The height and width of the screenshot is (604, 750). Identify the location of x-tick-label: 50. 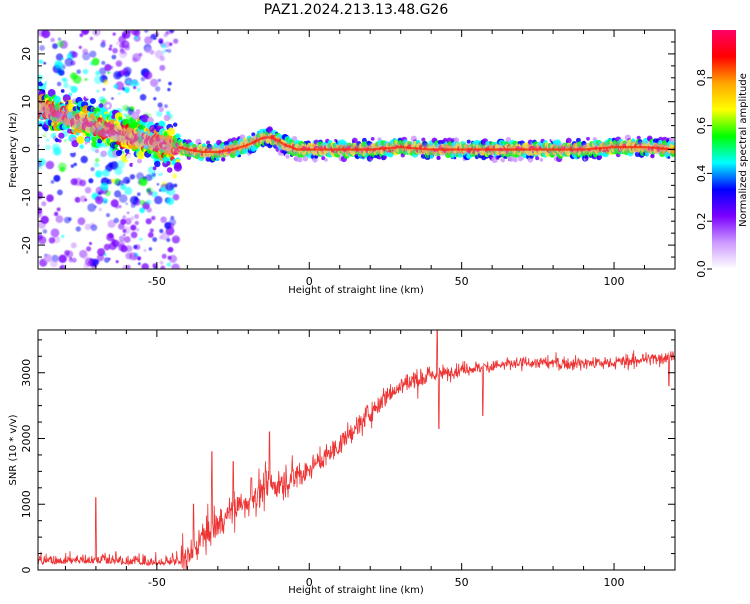
(462, 582).